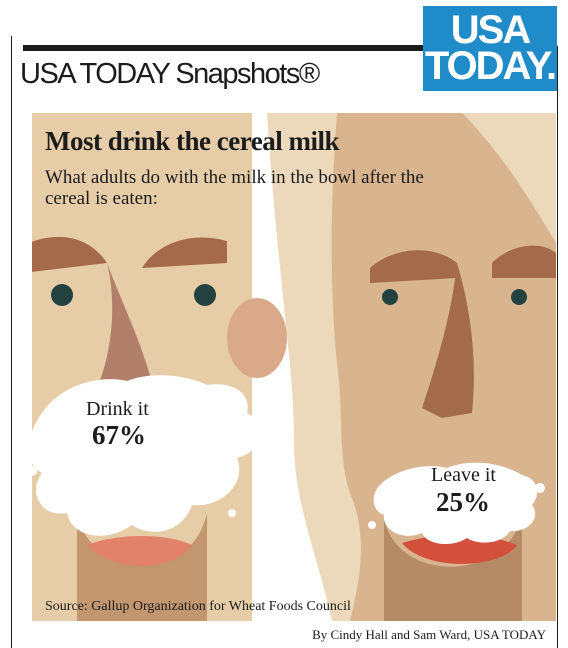  What do you see at coordinates (490, 30) in the screenshot?
I see `logo-line-1: USA` at bounding box center [490, 30].